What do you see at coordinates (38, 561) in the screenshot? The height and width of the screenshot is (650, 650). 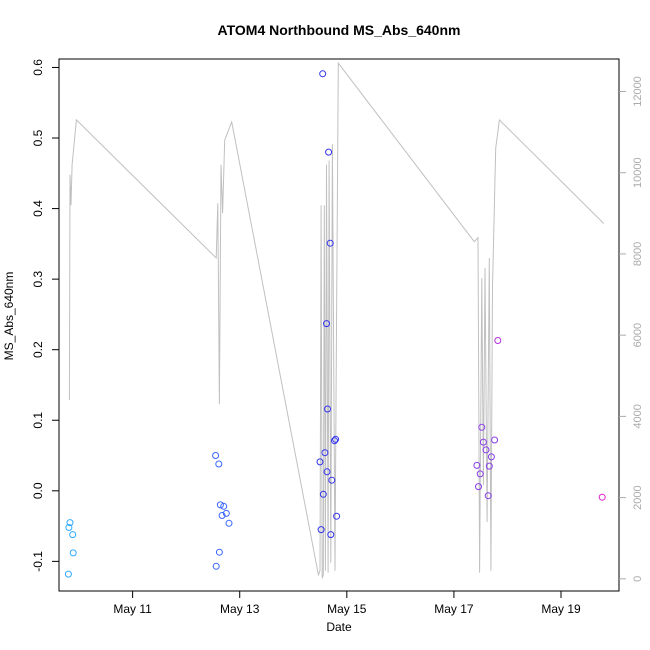 I see `y-tick-label: -0.1` at bounding box center [38, 561].